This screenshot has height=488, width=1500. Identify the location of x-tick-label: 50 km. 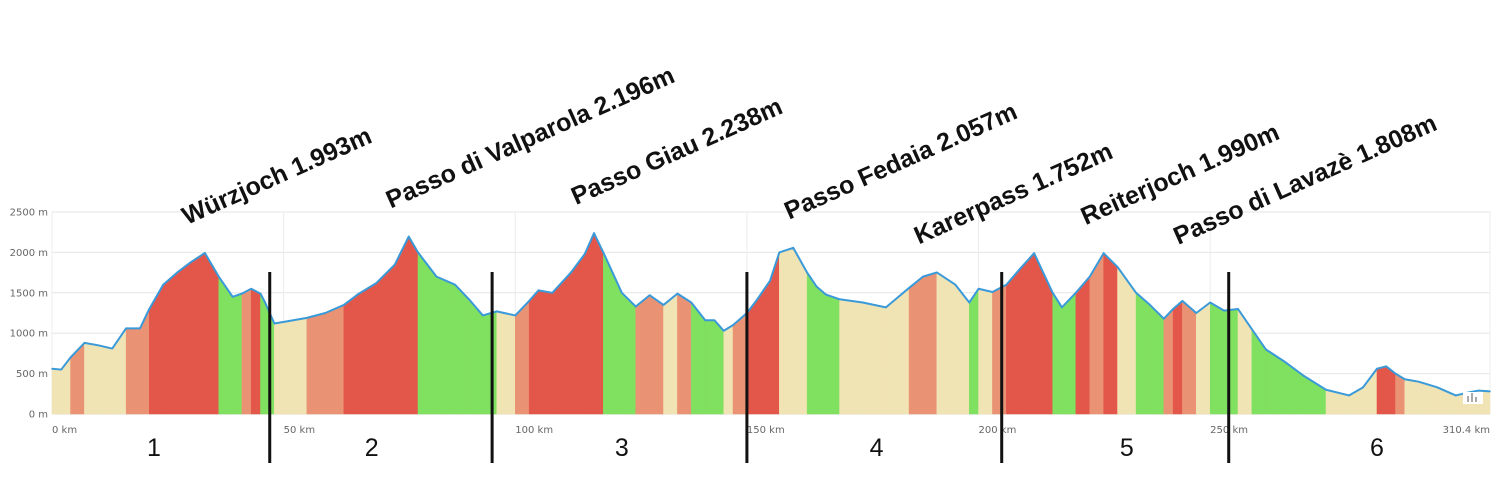
(299, 430).